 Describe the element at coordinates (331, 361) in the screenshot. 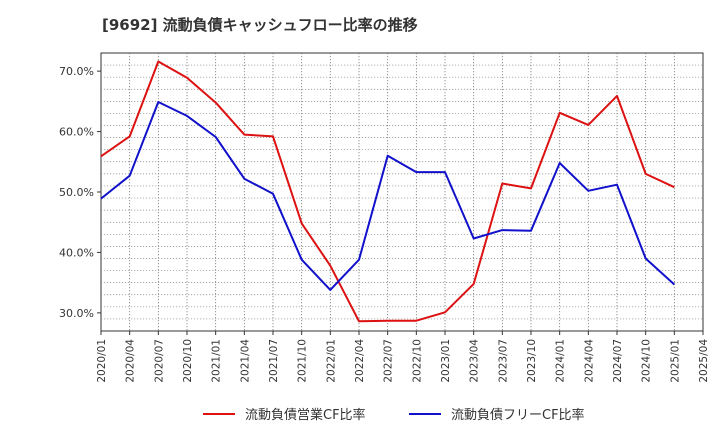

I see `x-tick-label: 2022/01` at that location.